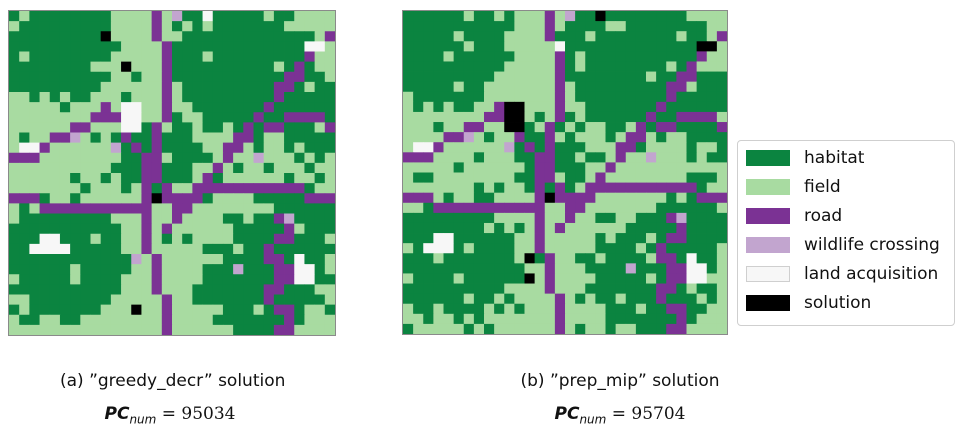 This screenshot has width=957, height=432. Describe the element at coordinates (871, 274) in the screenshot. I see `legend-label: land acquisition` at that location.